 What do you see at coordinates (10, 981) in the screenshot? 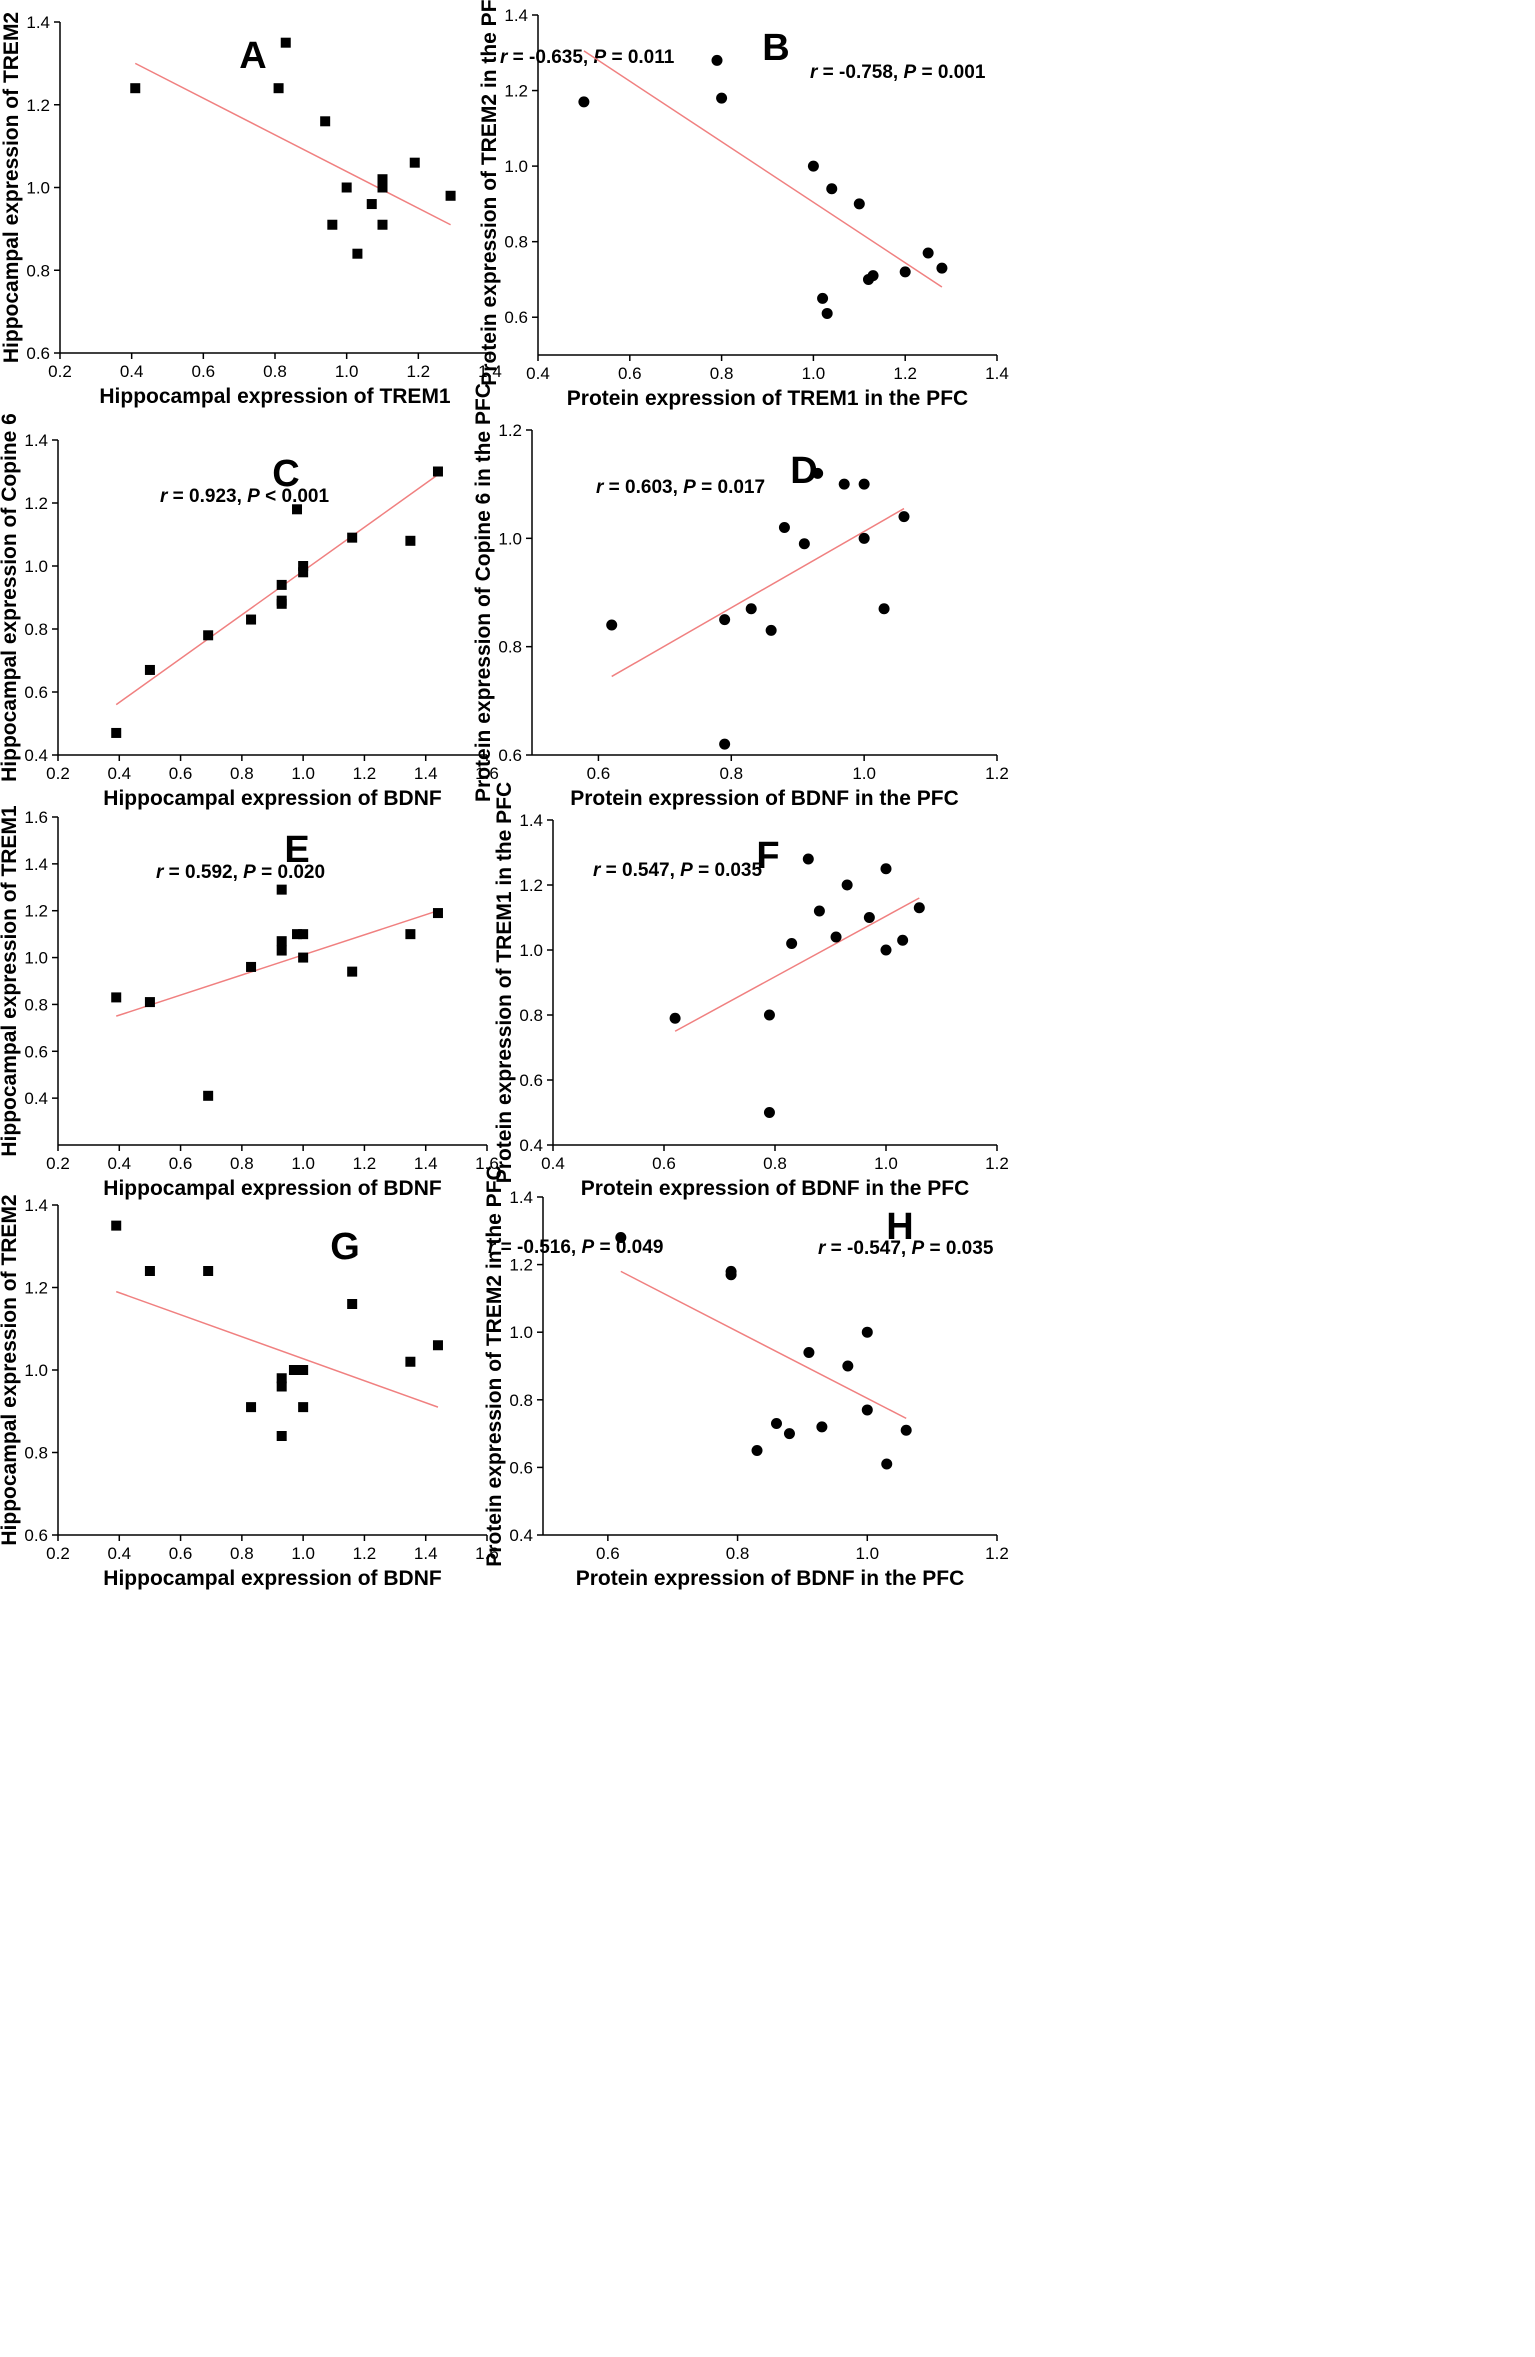
I see `y-axis-label: Hippocampal expression of TREM1` at bounding box center [10, 981].